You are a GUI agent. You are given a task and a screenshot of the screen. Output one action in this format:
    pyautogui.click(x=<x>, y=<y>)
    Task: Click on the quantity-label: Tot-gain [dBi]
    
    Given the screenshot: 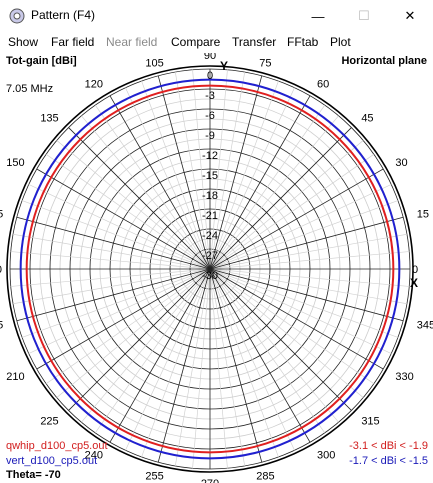 What is the action you would take?
    pyautogui.click(x=41, y=61)
    